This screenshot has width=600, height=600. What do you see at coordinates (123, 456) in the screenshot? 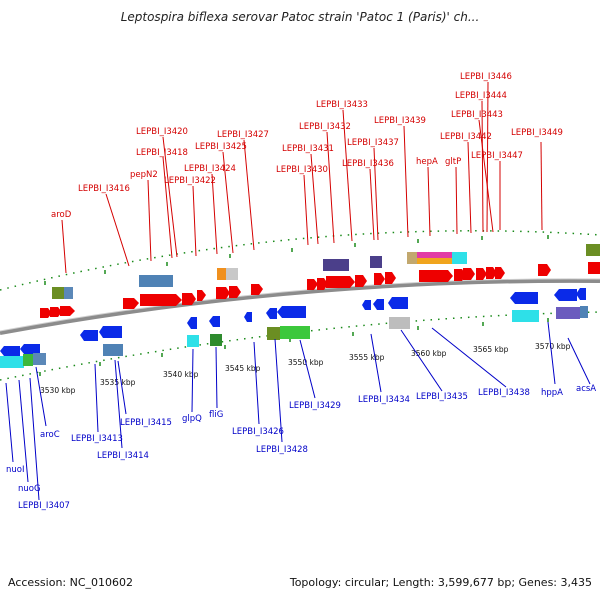
I see `gene-label: LEPBI_I3414` at bounding box center [123, 456].